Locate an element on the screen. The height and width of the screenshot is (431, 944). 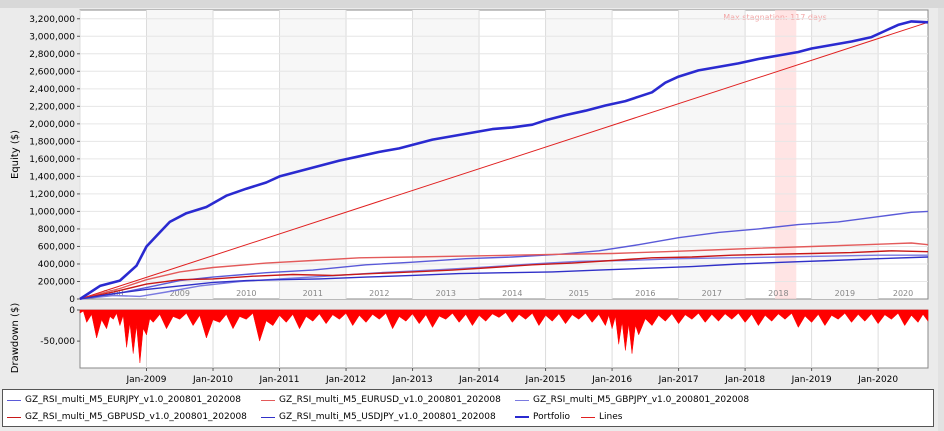
equity-y-tick-label: 400,000 is located at coordinates (56, 265).